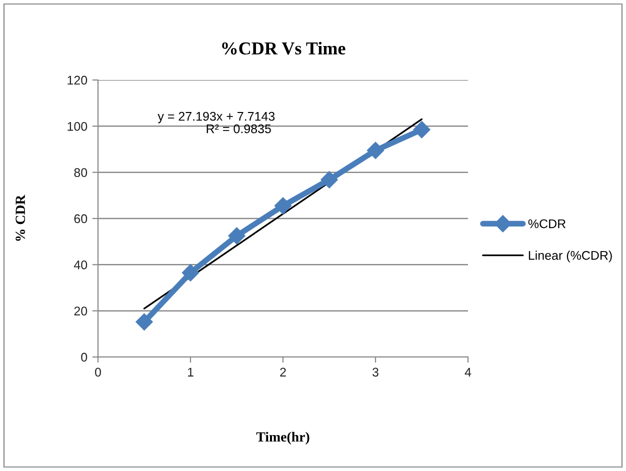 Image resolution: width=626 pixels, height=471 pixels. Describe the element at coordinates (21, 217) in the screenshot. I see `y-axis-title: % CDR` at that location.